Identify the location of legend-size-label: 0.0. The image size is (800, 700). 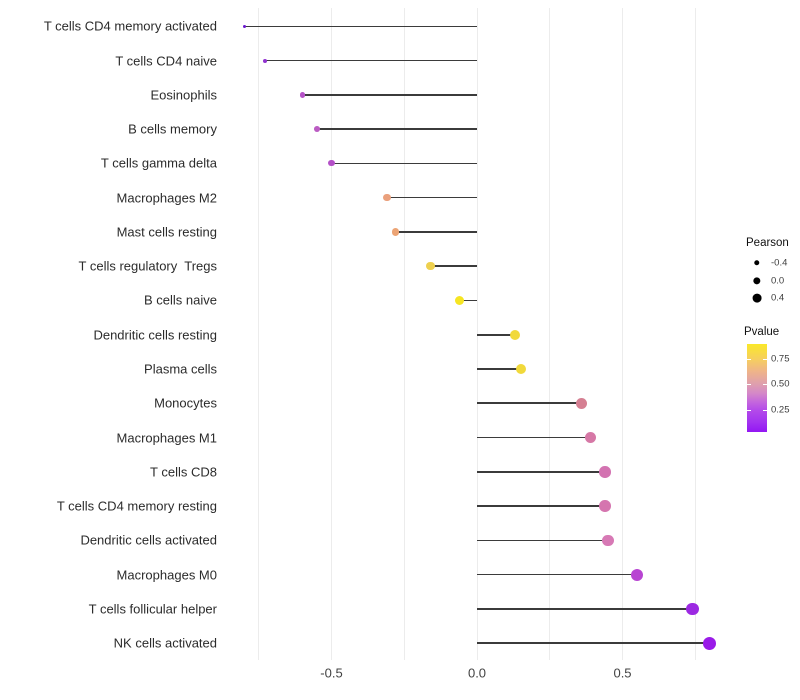
(778, 281).